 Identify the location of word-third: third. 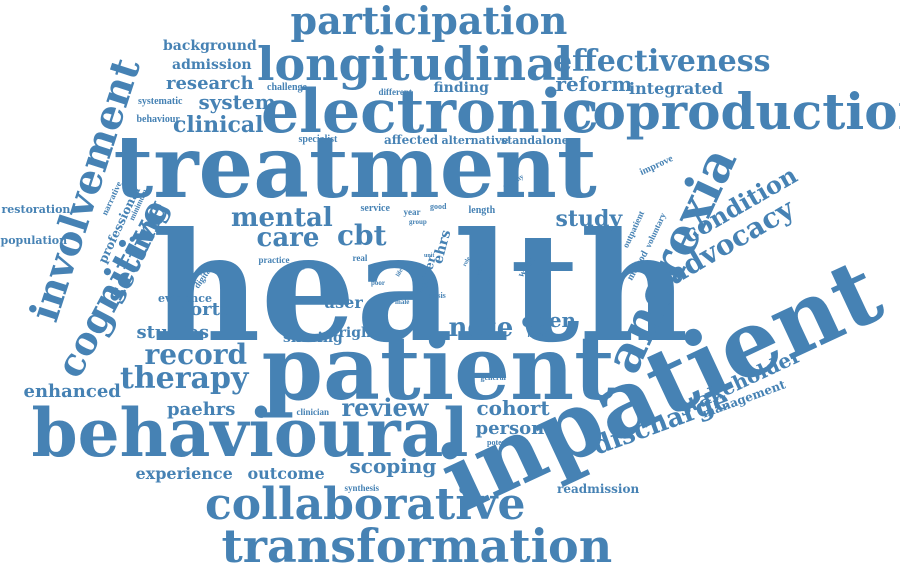
(386, 267).